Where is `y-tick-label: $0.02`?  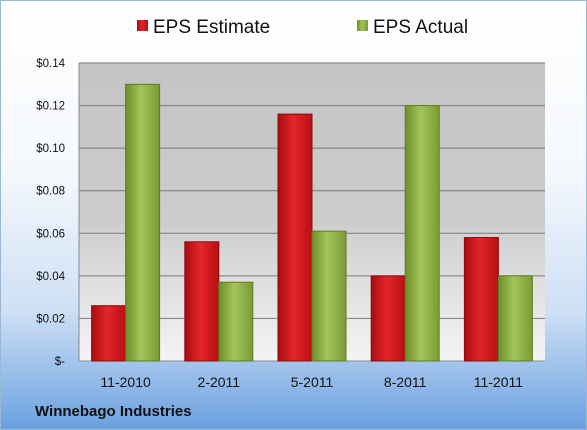 y-tick-label: $0.02 is located at coordinates (50, 319).